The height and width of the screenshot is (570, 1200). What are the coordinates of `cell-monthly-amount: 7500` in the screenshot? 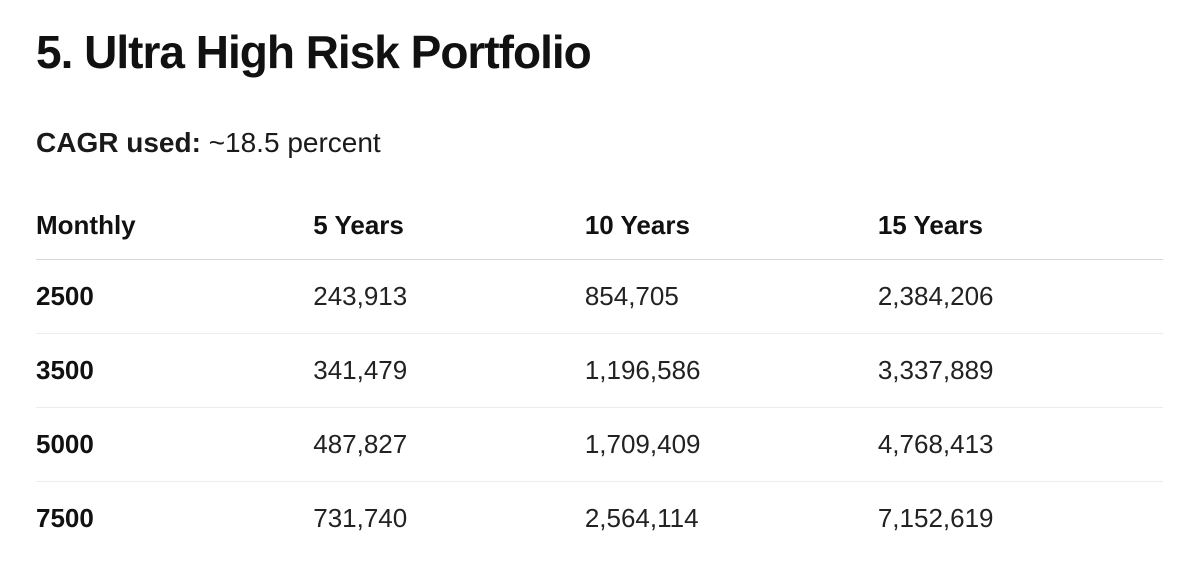 It's located at (65, 518).